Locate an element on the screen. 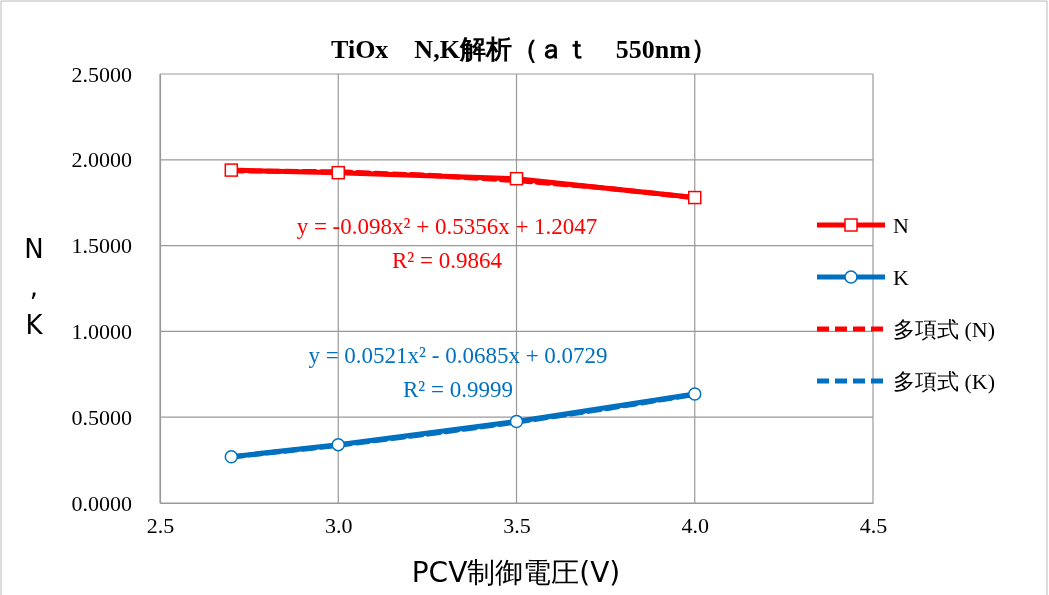 The image size is (1049, 595). x-tick-label: 2.5 is located at coordinates (160, 525).